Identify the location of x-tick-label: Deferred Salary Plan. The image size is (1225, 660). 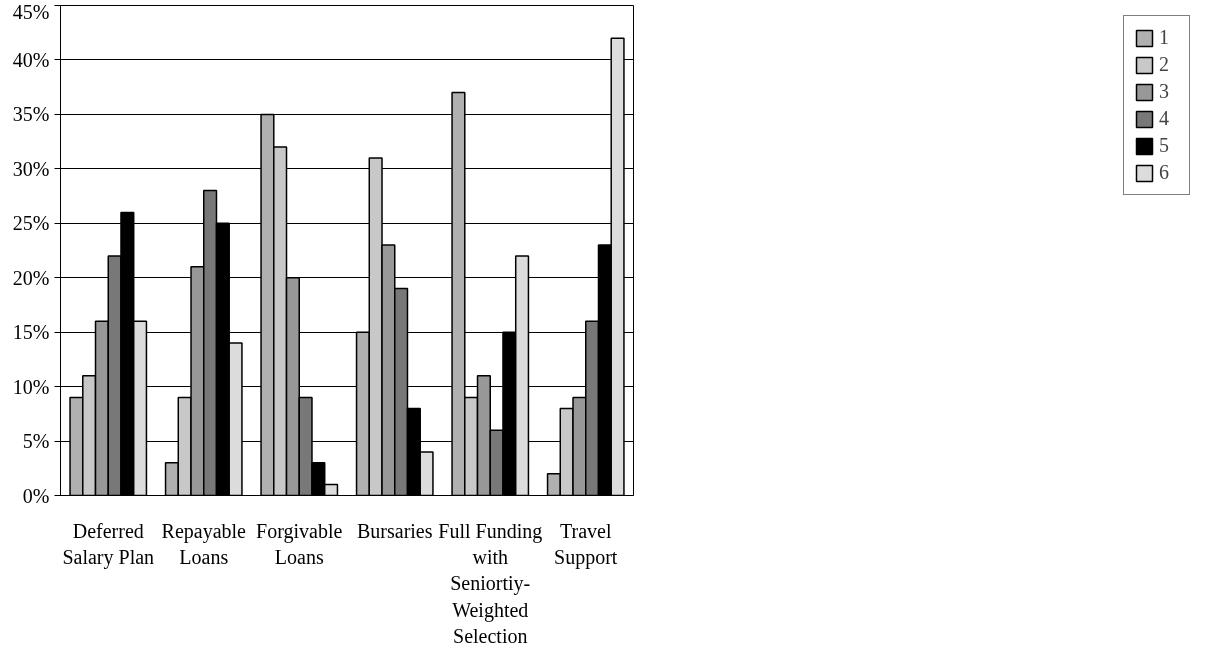
(108, 544).